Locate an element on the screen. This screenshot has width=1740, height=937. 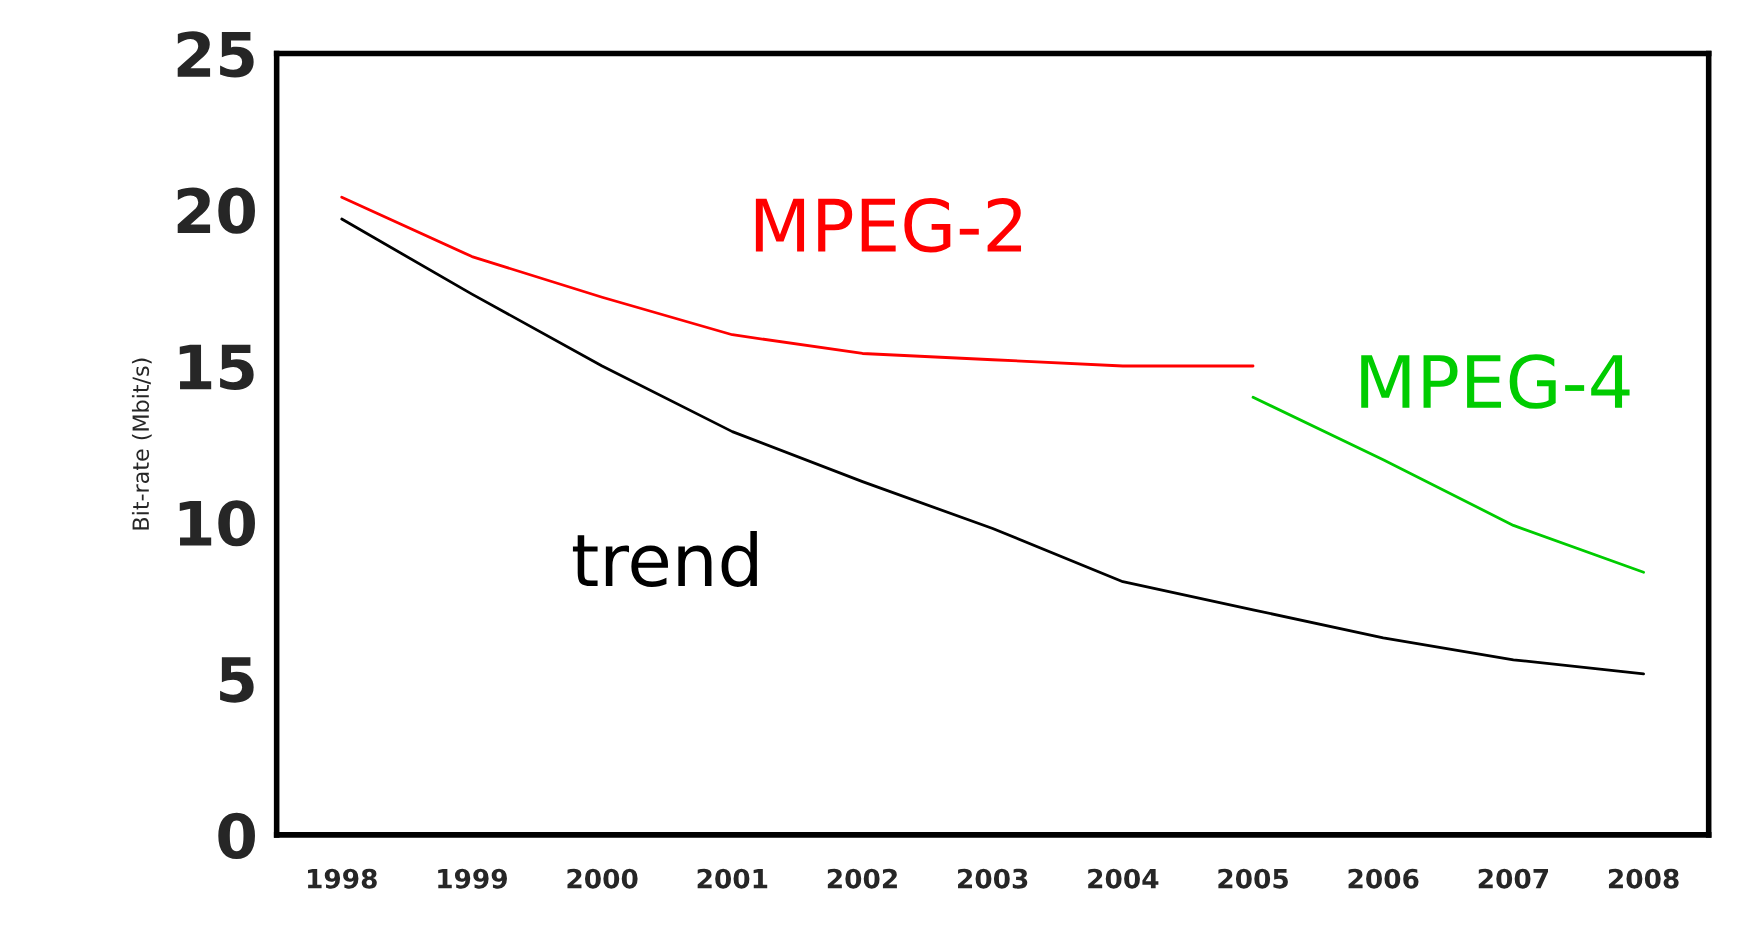
y-axis-title: Bit-rate (Mbit/s) is located at coordinates (141, 444).